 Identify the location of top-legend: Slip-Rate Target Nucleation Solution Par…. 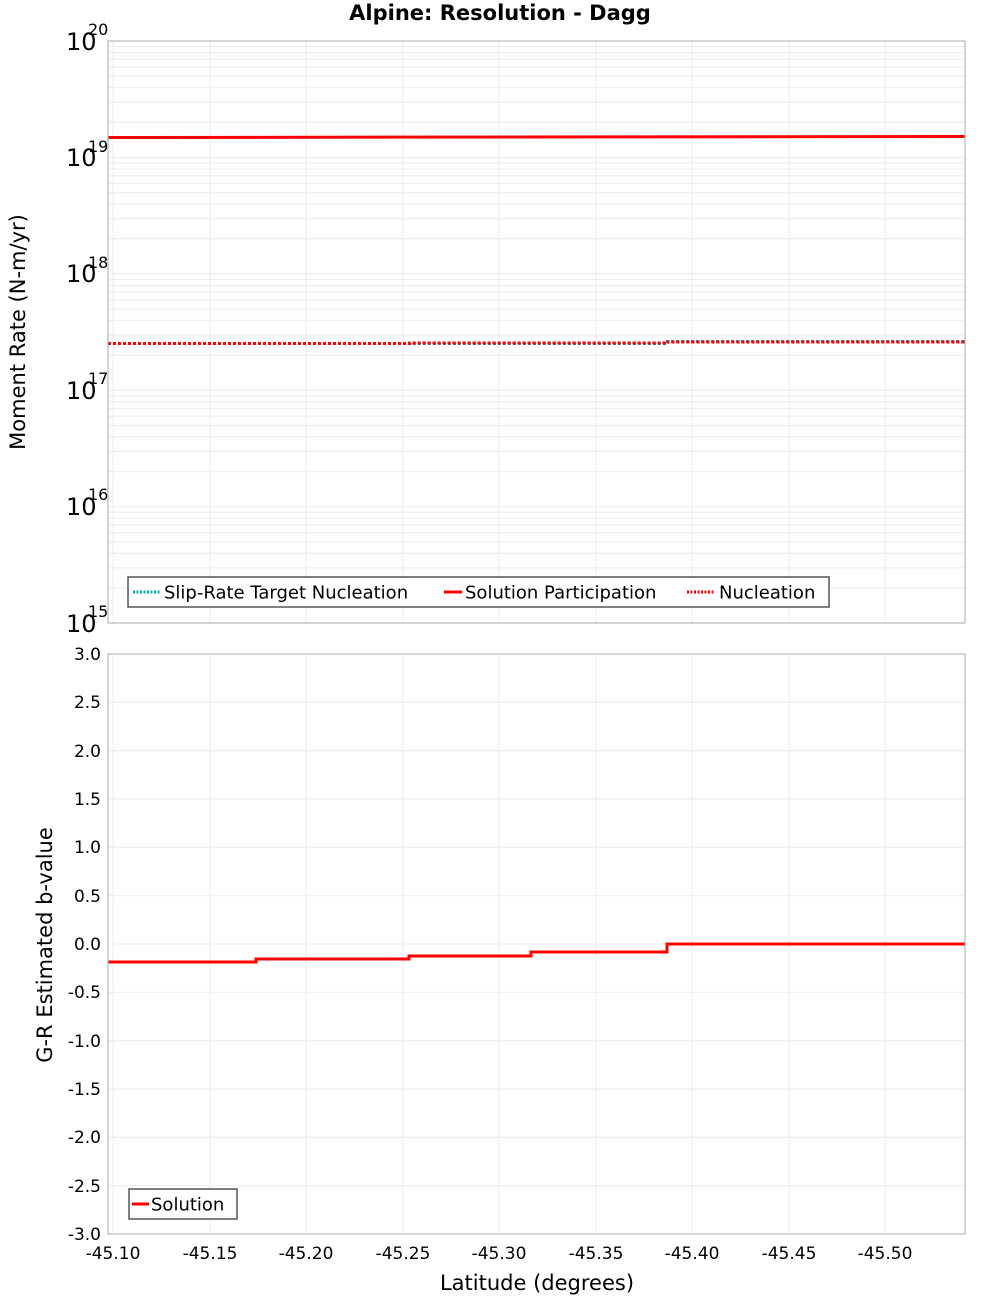
(478, 592).